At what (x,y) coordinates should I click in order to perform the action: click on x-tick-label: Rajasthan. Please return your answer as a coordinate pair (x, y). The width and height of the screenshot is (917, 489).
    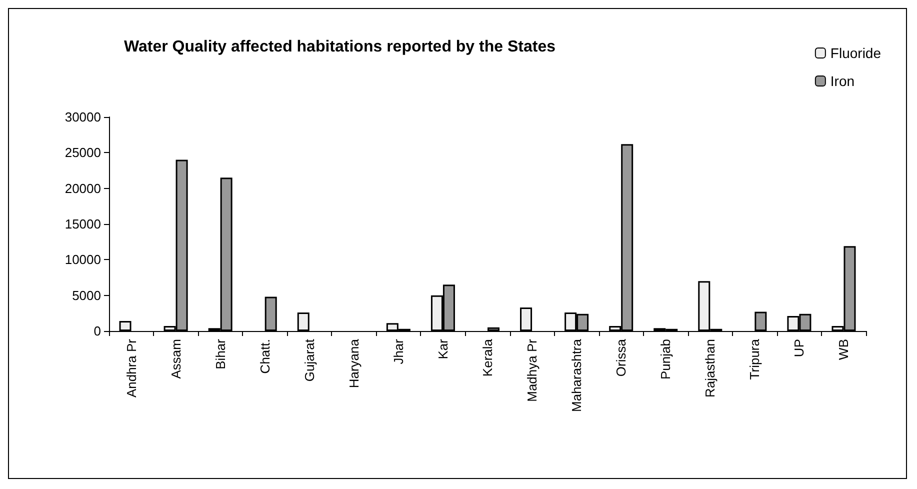
    Looking at the image, I should click on (710, 368).